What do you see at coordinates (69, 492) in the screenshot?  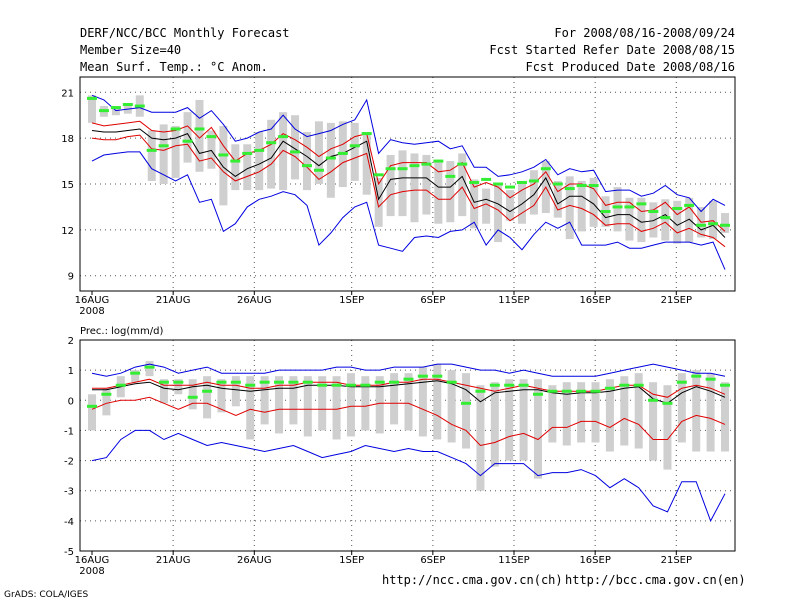 I see `ytick-label: -3` at bounding box center [69, 492].